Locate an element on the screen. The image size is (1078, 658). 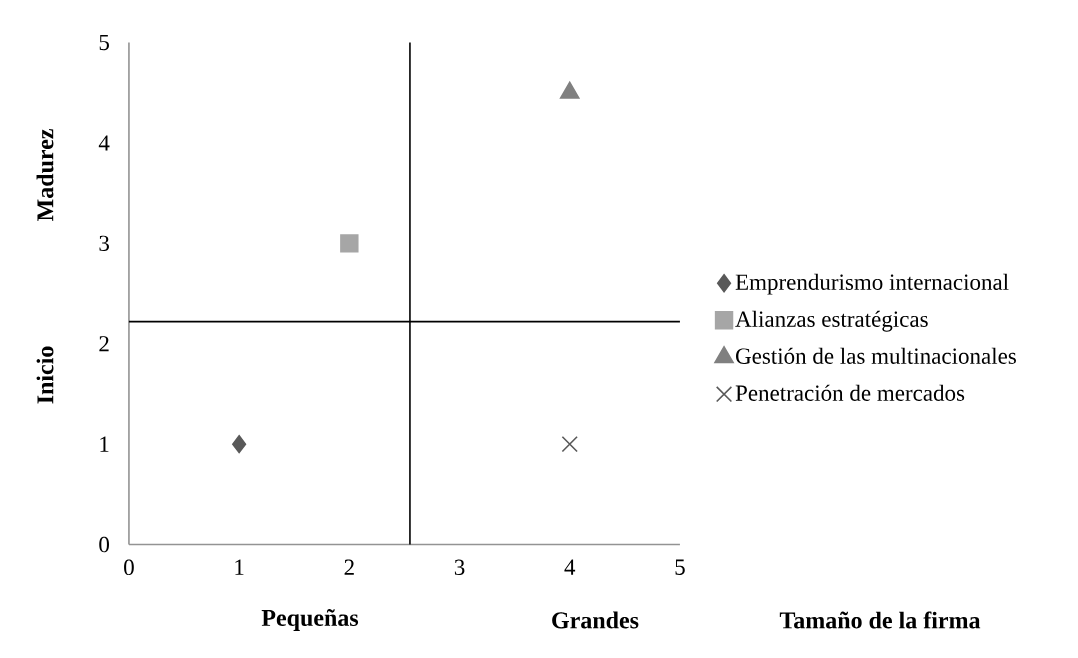
legend-label: Gestión de las multinacionales is located at coordinates (876, 355).